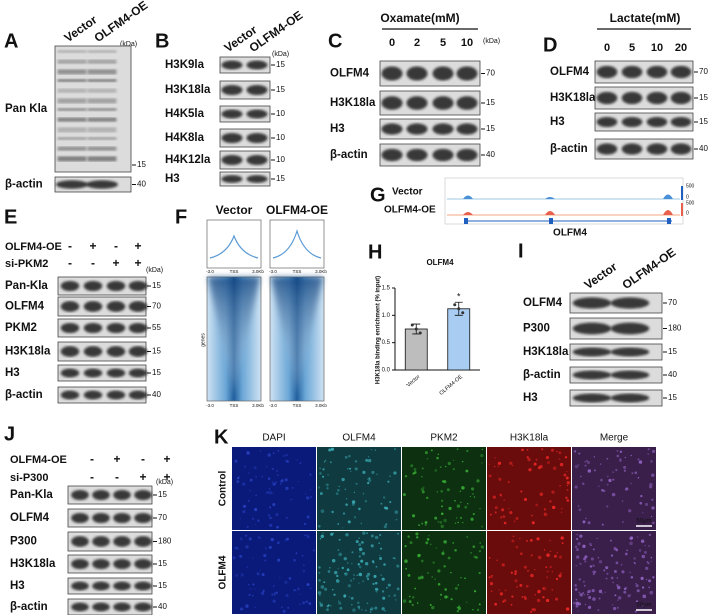 The image size is (711, 615). I want to click on row-label: Control, so click(223, 489).